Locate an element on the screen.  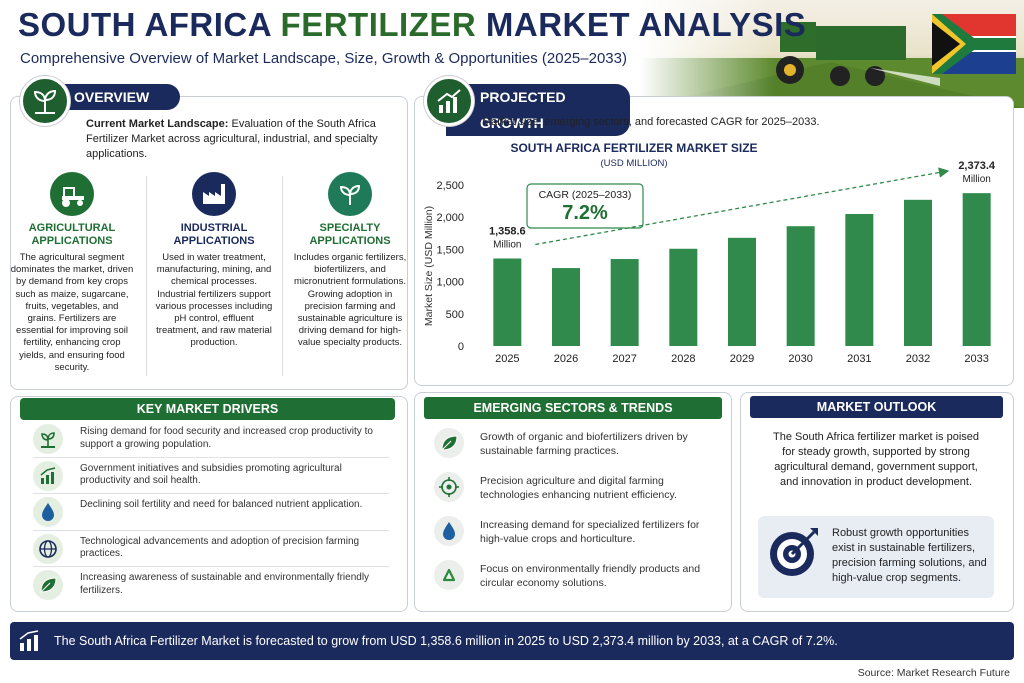
y-tick-label: 1,000 is located at coordinates (450, 283).